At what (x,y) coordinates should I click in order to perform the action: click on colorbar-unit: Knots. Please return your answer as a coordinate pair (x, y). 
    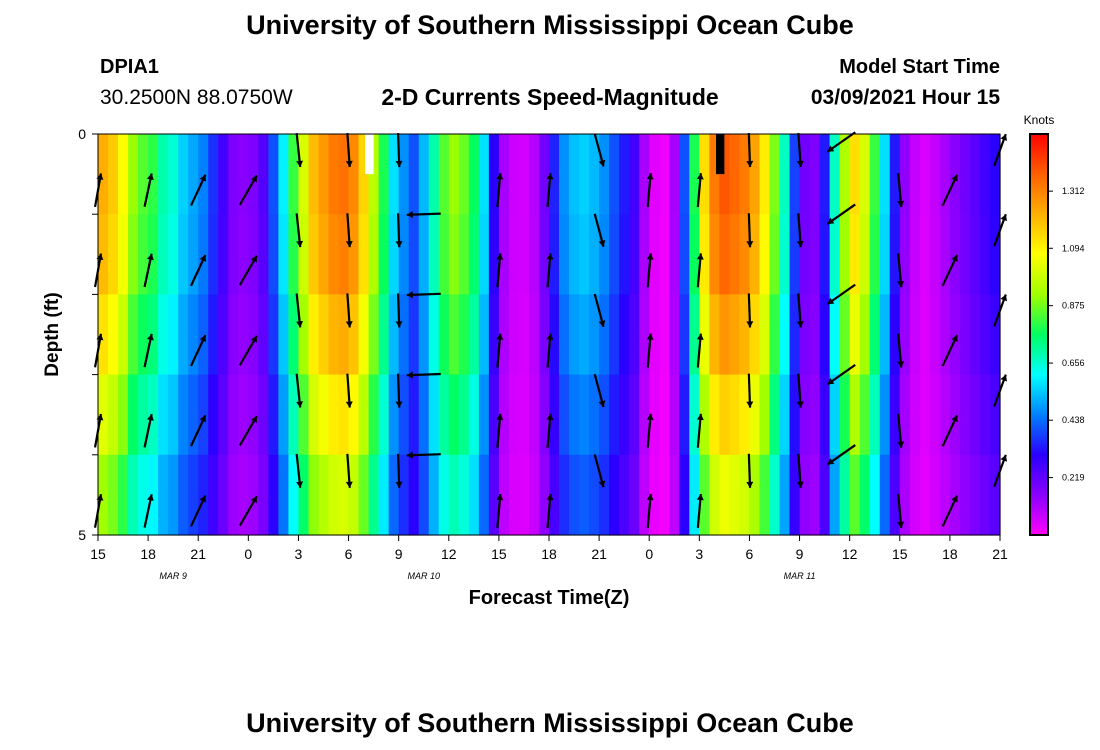
    Looking at the image, I should click on (1039, 120).